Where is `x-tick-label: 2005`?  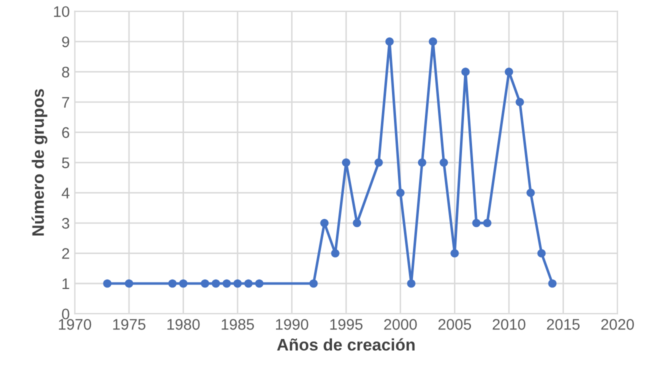
x-tick-label: 2005 is located at coordinates (455, 324).